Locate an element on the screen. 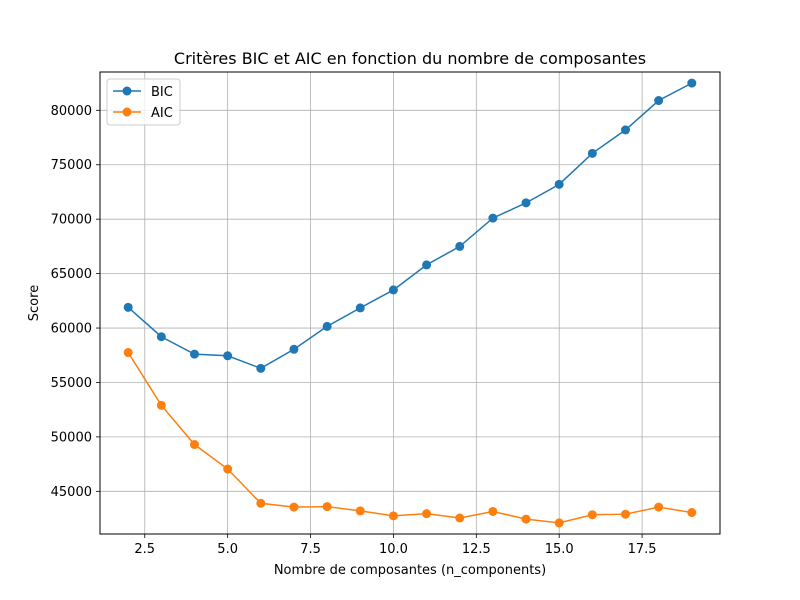 Image resolution: width=800 pixels, height=600 pixels. y-axis-title: Score is located at coordinates (34, 303).